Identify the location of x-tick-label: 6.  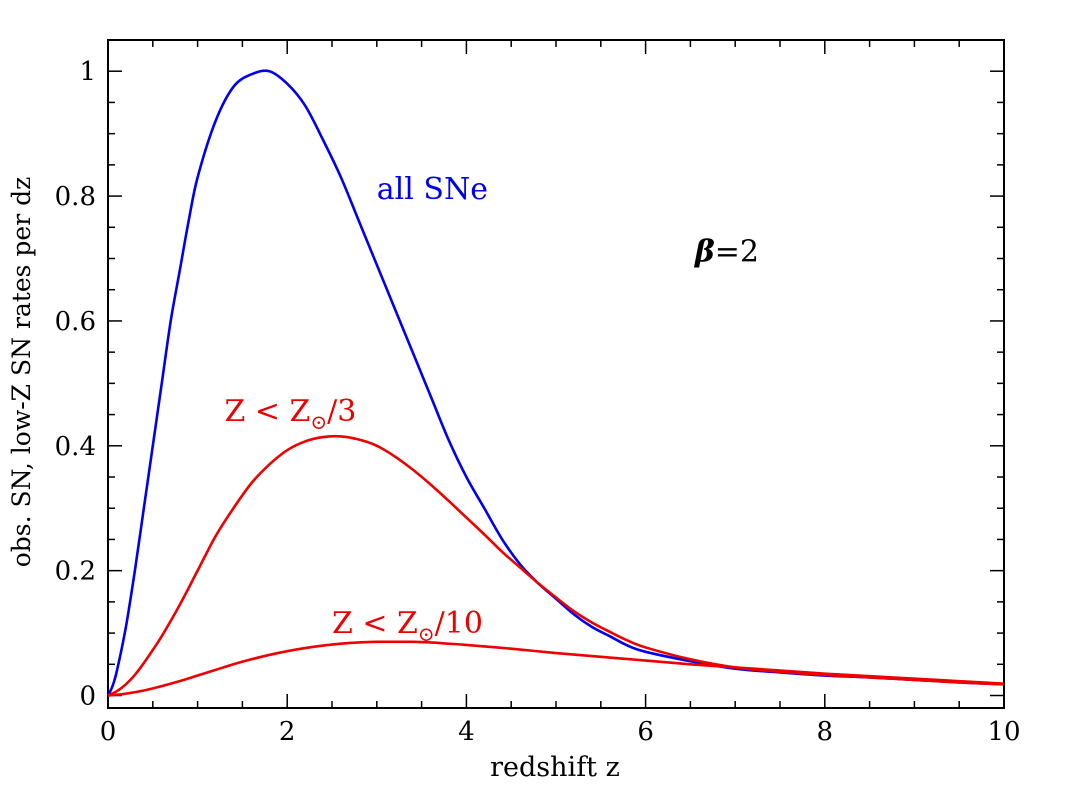
(645, 732).